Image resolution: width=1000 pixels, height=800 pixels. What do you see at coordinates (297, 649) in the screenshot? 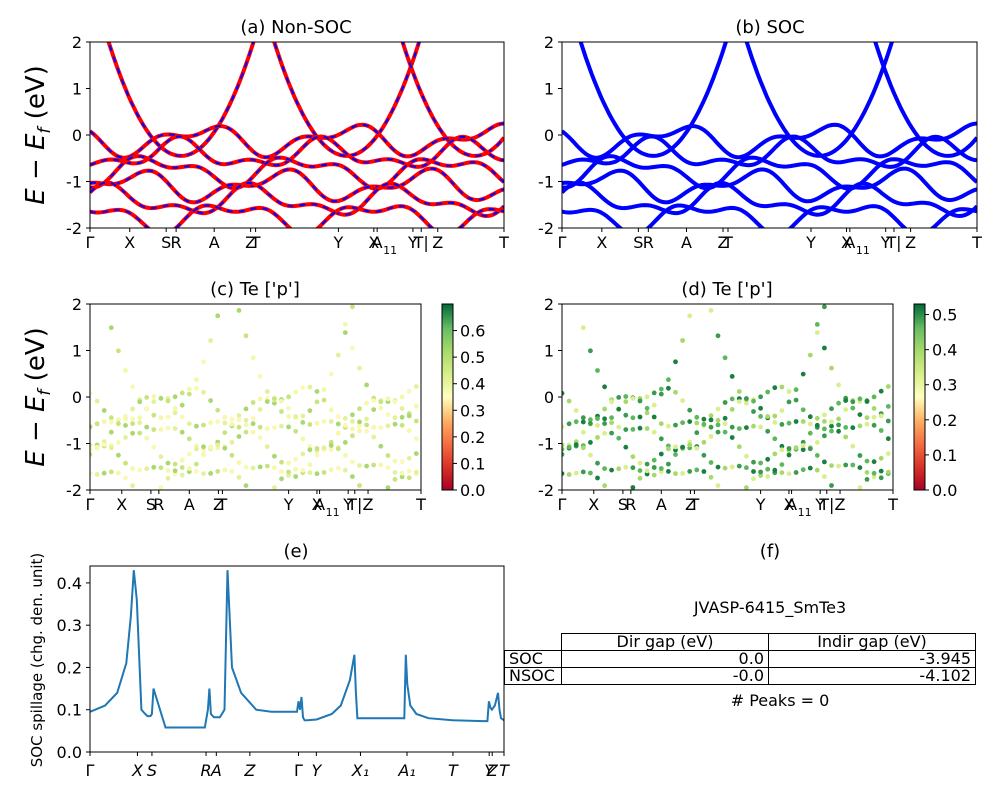
I see `panel-e-spillage` at bounding box center [297, 649].